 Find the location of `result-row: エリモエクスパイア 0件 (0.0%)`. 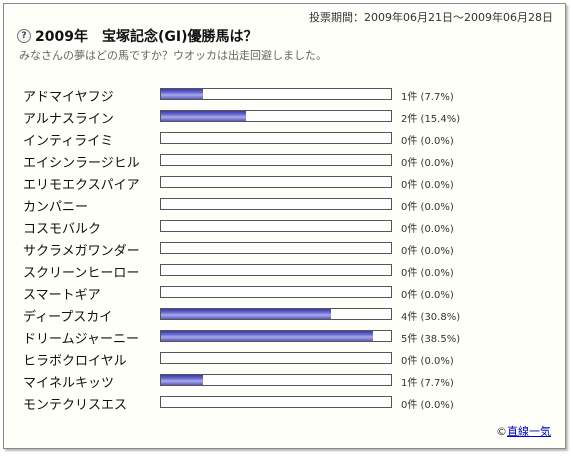

result-row: エリモエクスパイア 0件 (0.0%) is located at coordinates (284, 183).